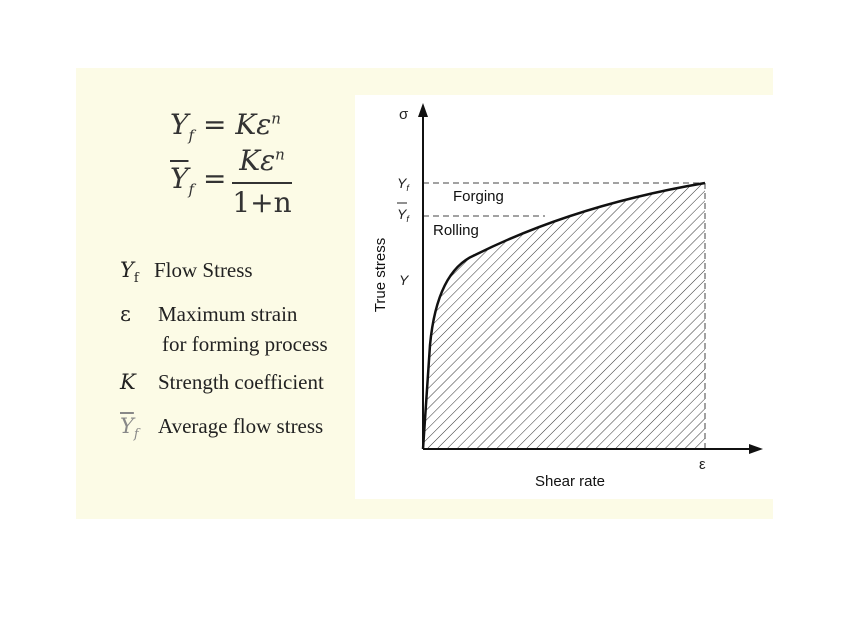 The width and height of the screenshot is (848, 636). What do you see at coordinates (404, 280) in the screenshot?
I see `tick-y: Y` at bounding box center [404, 280].